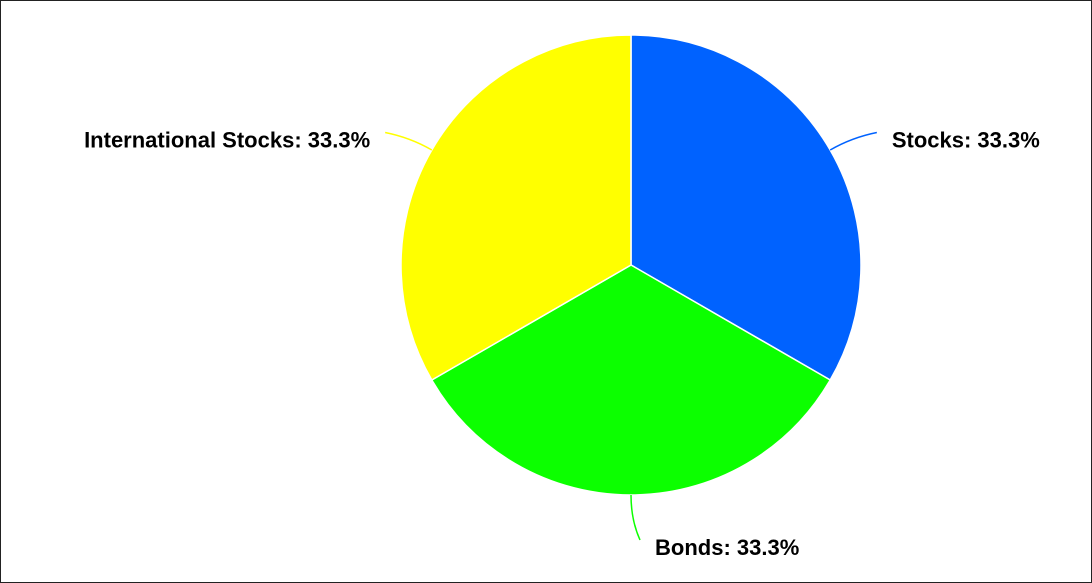 The height and width of the screenshot is (583, 1092). Describe the element at coordinates (727, 547) in the screenshot. I see `data-label: Bonds: 33.3%` at that location.